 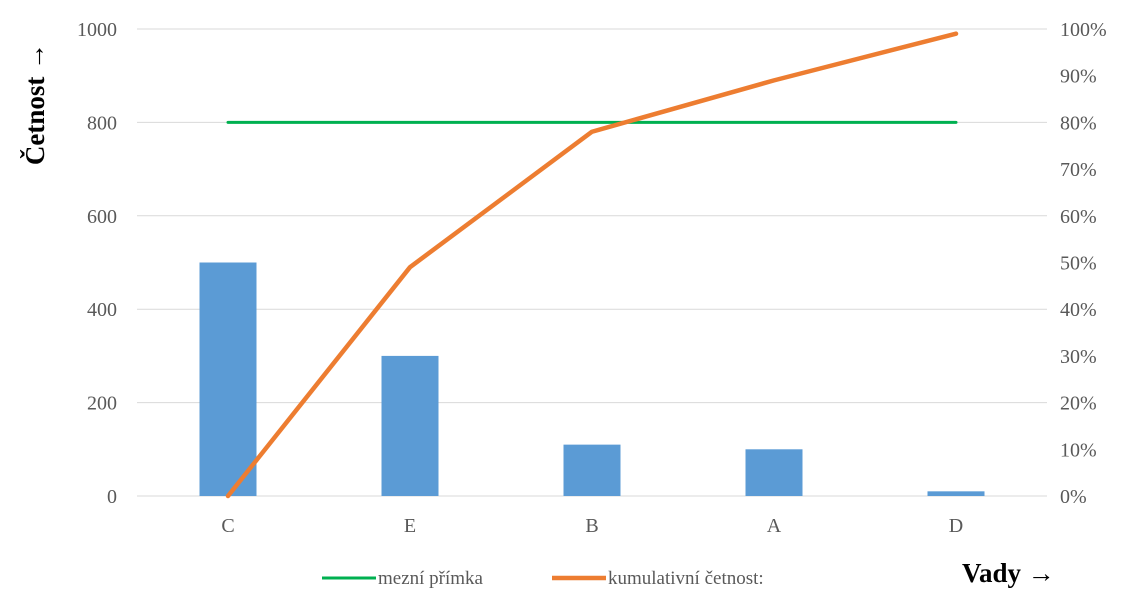 What do you see at coordinates (1073, 497) in the screenshot?
I see `y2-tick-label: 0%` at bounding box center [1073, 497].